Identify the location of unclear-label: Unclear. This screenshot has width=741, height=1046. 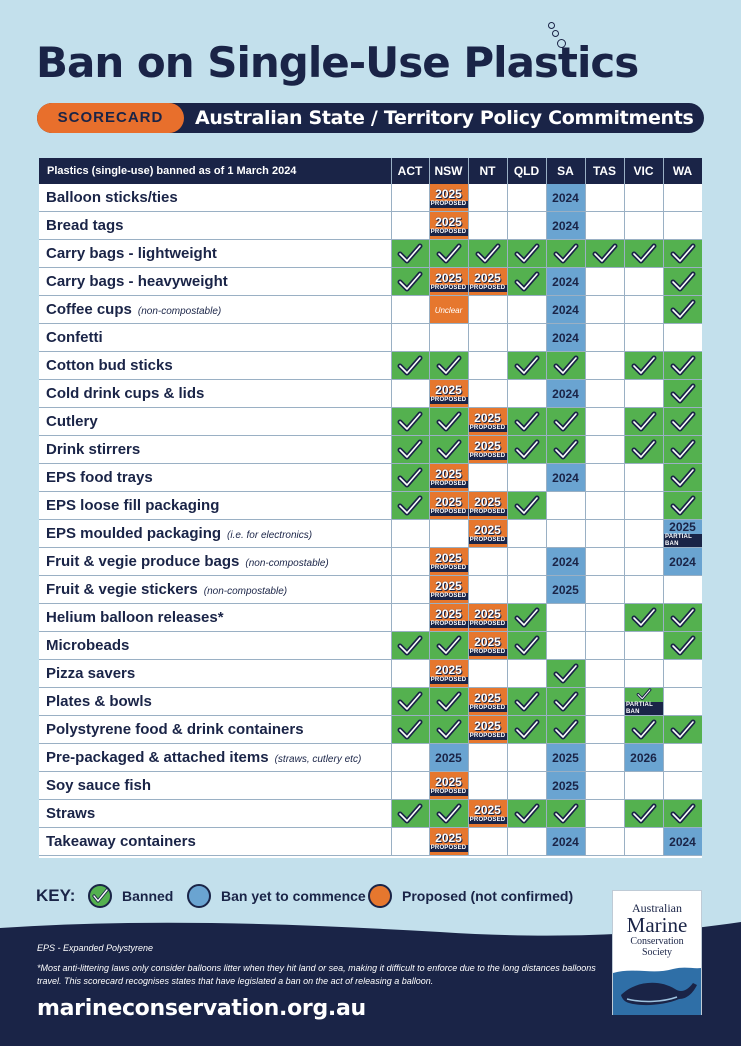
(448, 310).